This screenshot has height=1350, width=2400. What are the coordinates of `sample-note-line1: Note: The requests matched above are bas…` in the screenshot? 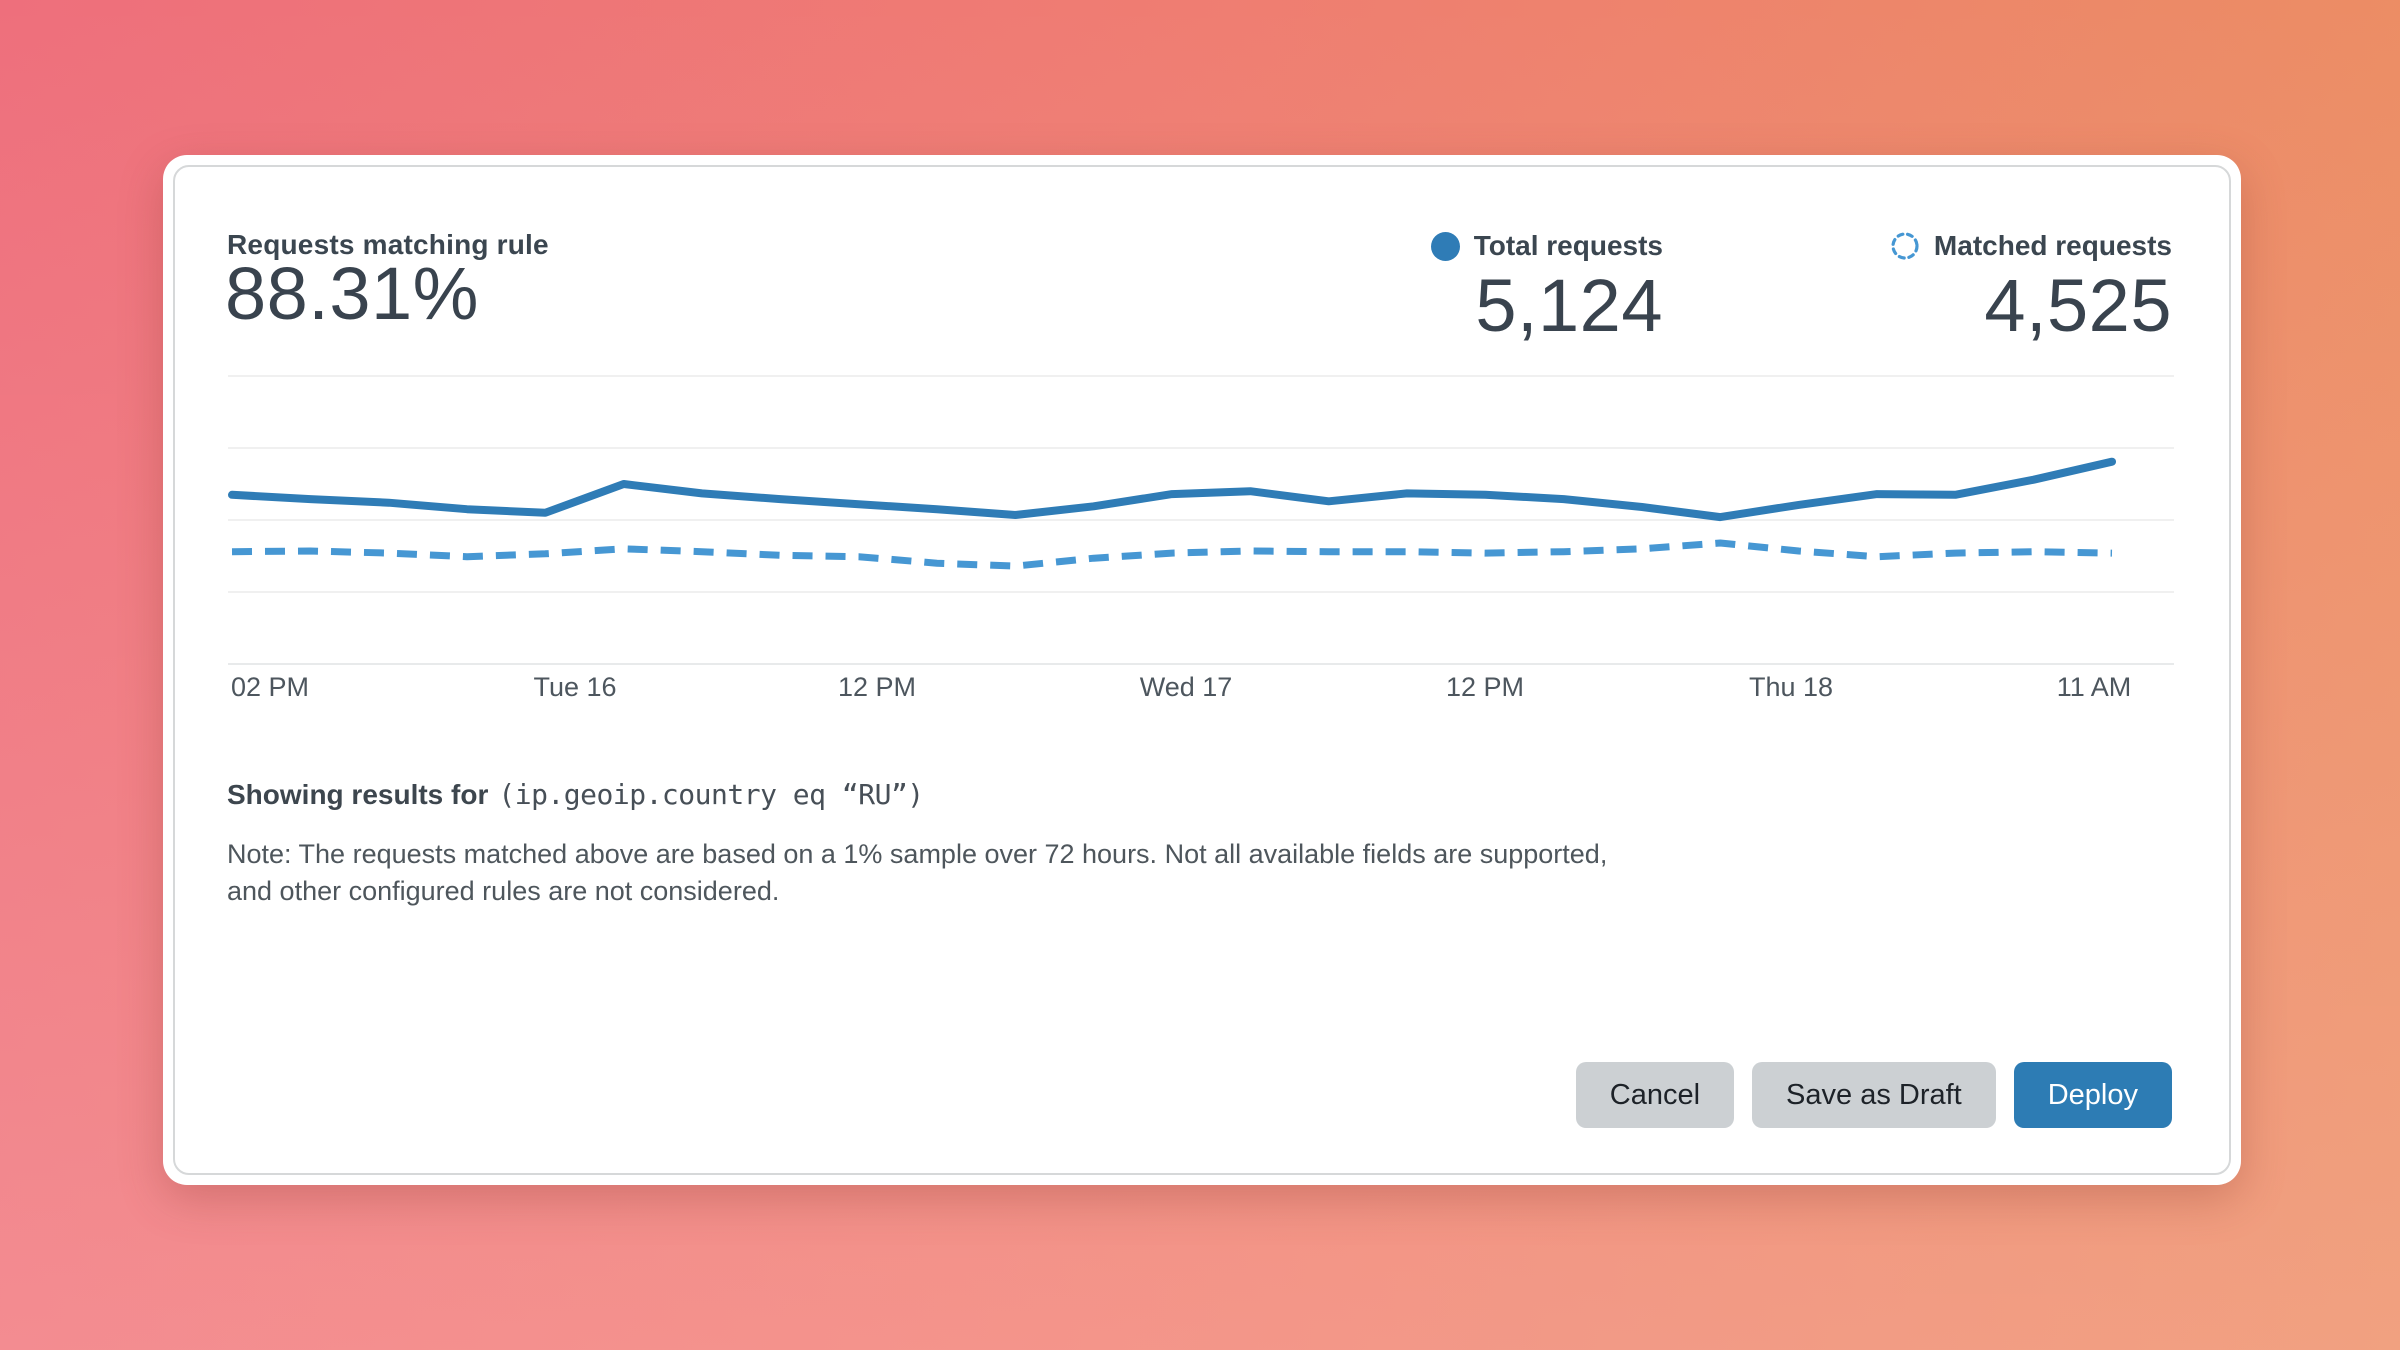 It's located at (917, 854).